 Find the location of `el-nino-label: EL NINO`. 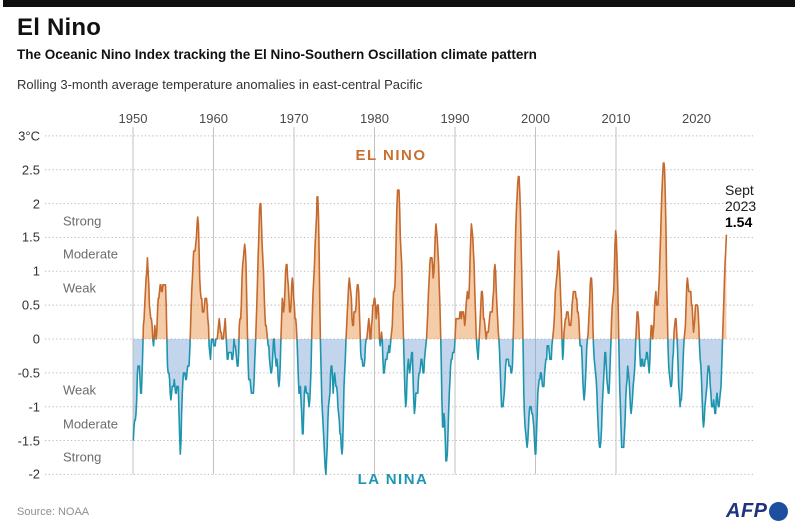

el-nino-label: EL NINO is located at coordinates (391, 155).